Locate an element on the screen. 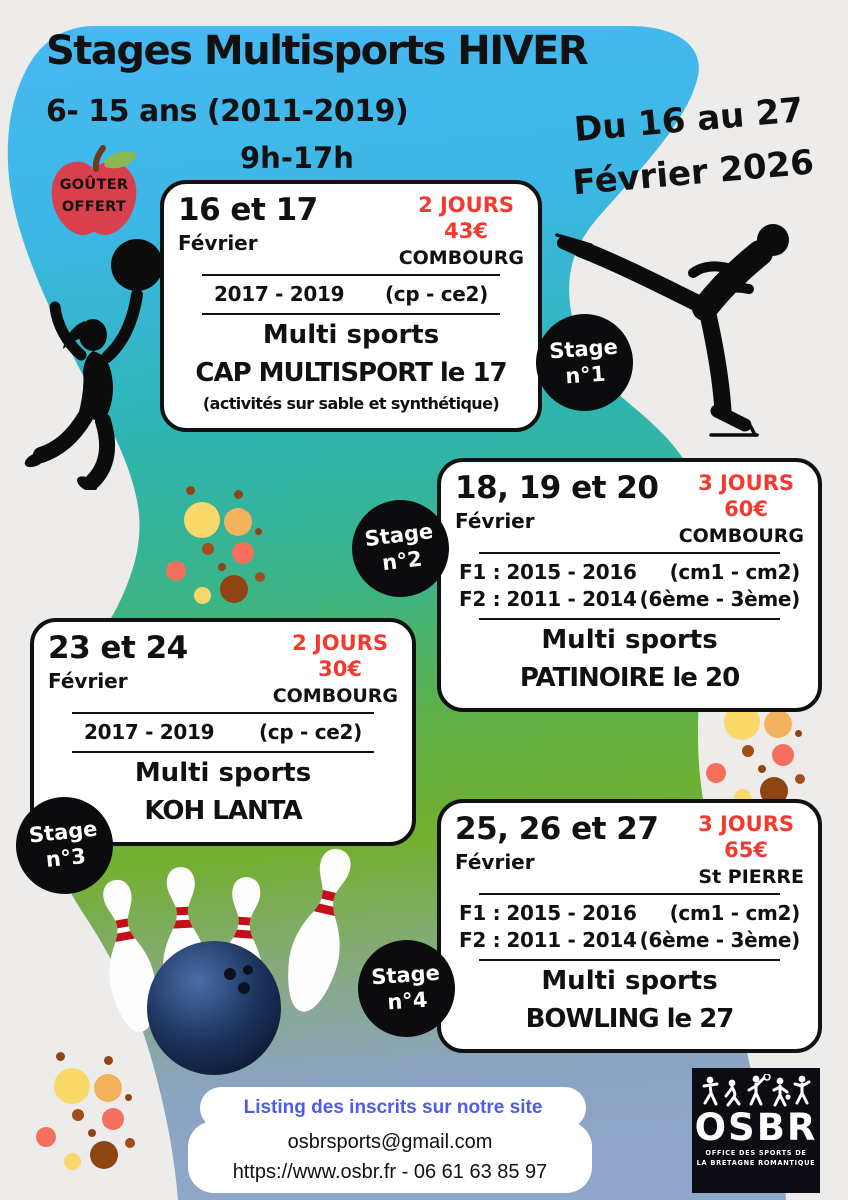 The width and height of the screenshot is (848, 1200). badge-number: n°4 is located at coordinates (407, 1000).